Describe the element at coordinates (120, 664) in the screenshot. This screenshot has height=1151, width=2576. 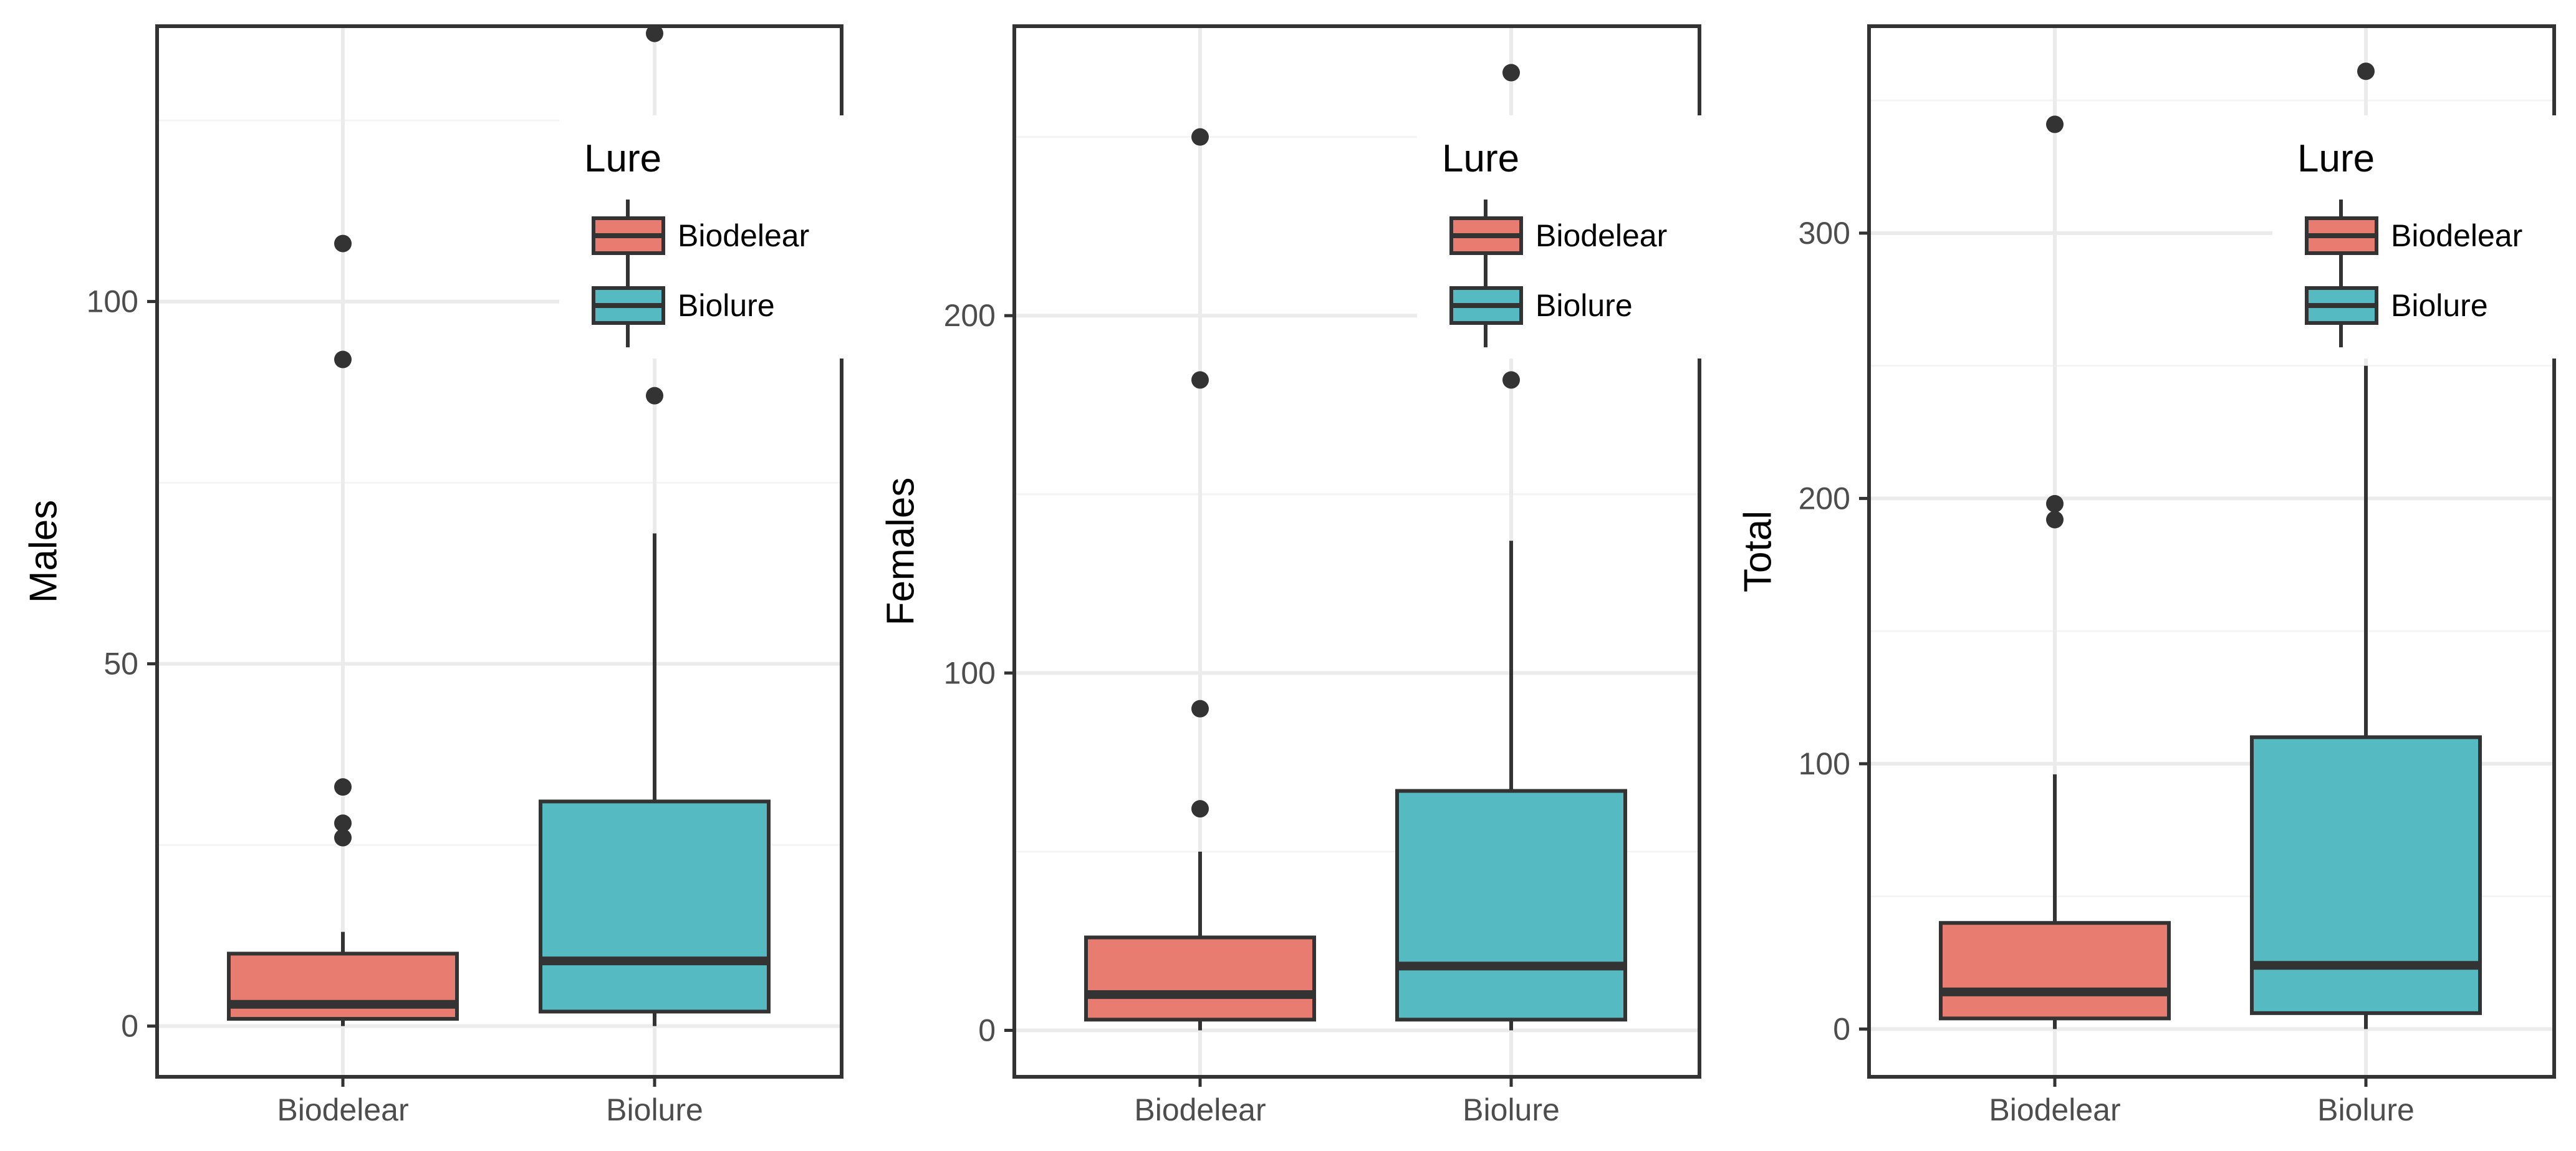
I see `y-tick-label: 50` at that location.